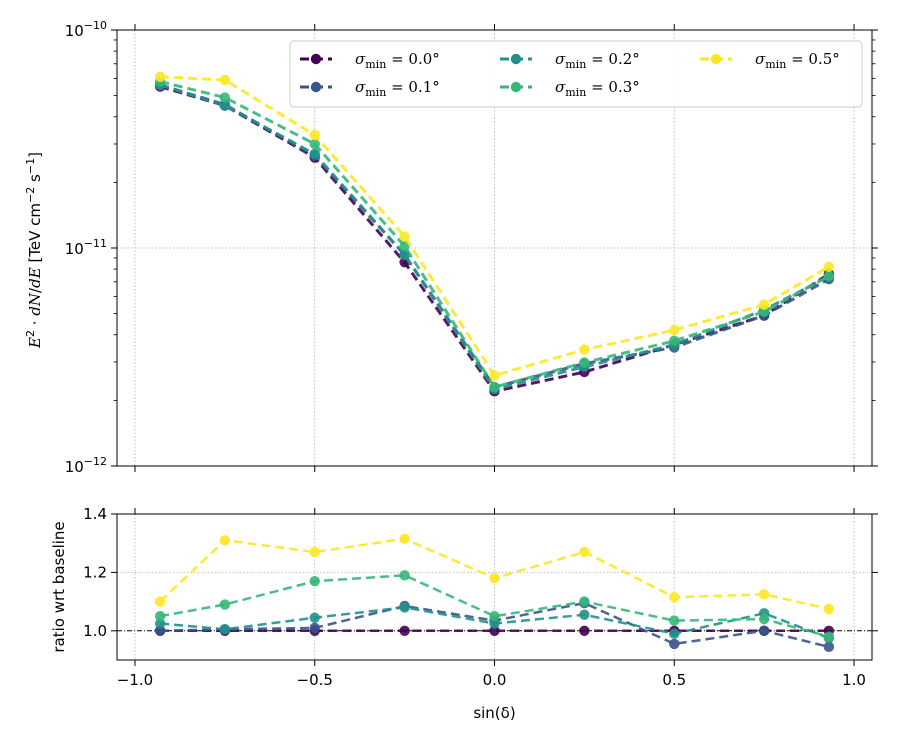  What do you see at coordinates (674, 680) in the screenshot?
I see `x-tick-label: 0.5` at bounding box center [674, 680].